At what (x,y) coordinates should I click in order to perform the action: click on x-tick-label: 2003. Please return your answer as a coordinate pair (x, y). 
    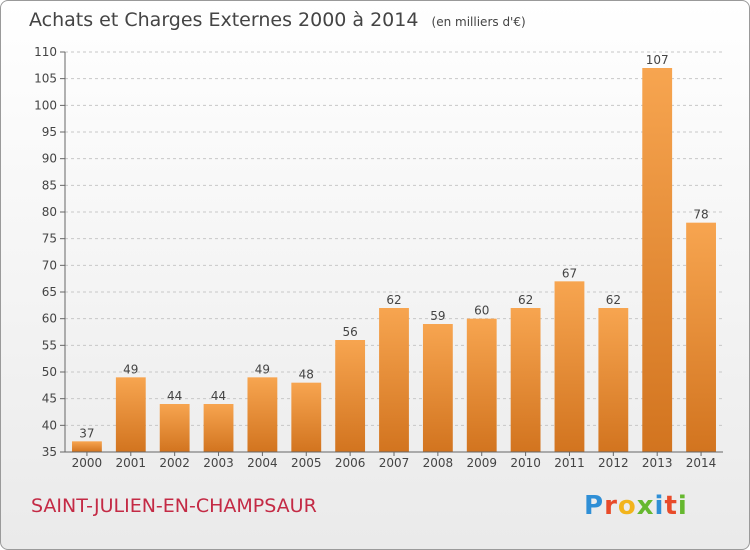
    Looking at the image, I should click on (218, 463).